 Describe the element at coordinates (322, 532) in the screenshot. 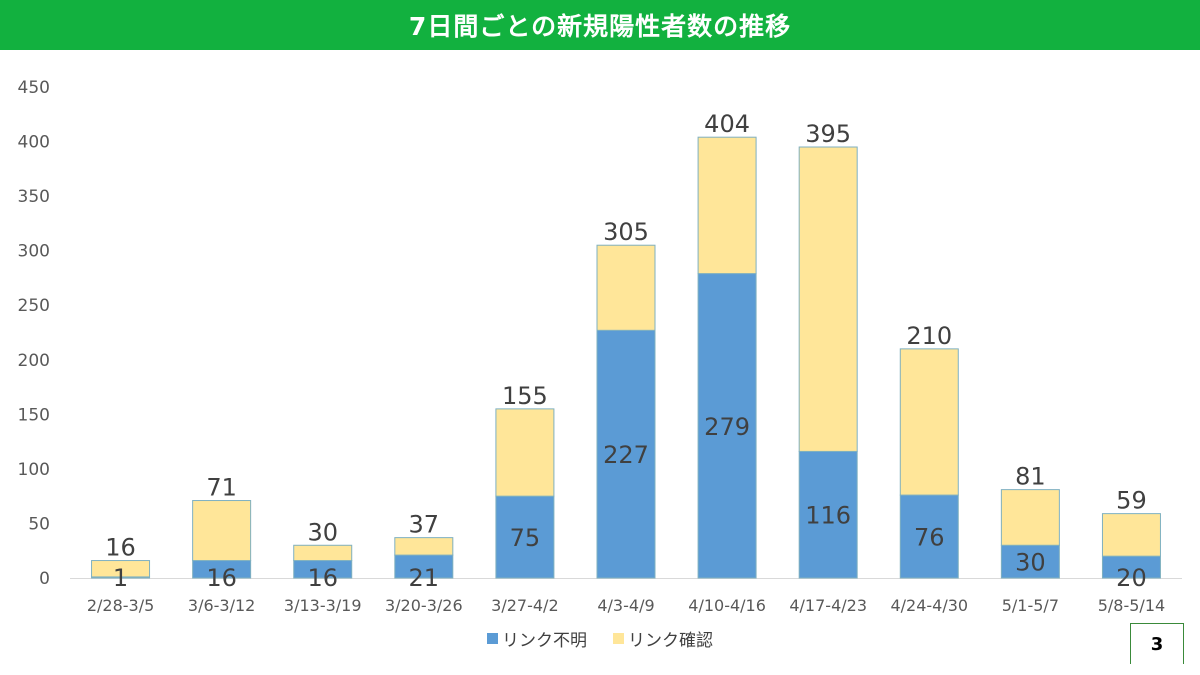

I see `bar-label-total: 30` at that location.